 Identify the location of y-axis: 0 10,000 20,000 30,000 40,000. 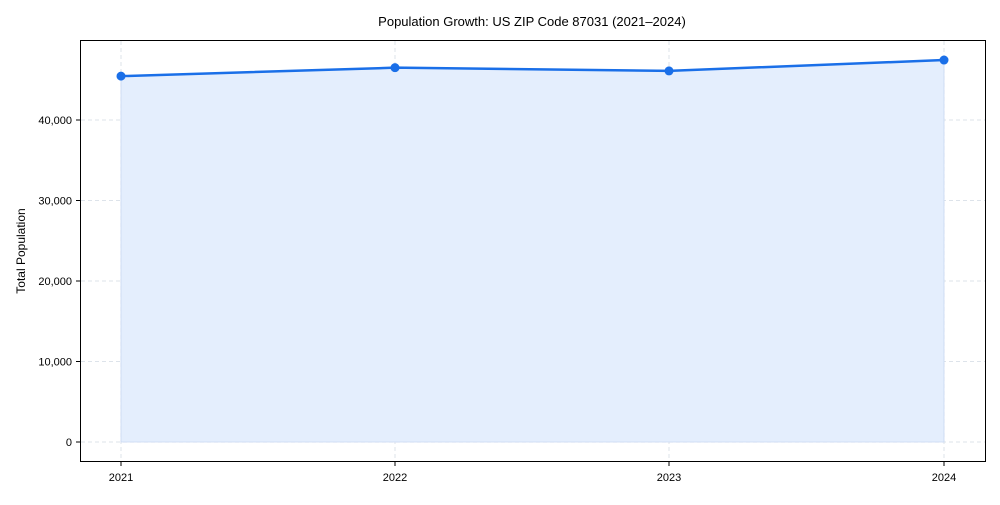
(59, 282).